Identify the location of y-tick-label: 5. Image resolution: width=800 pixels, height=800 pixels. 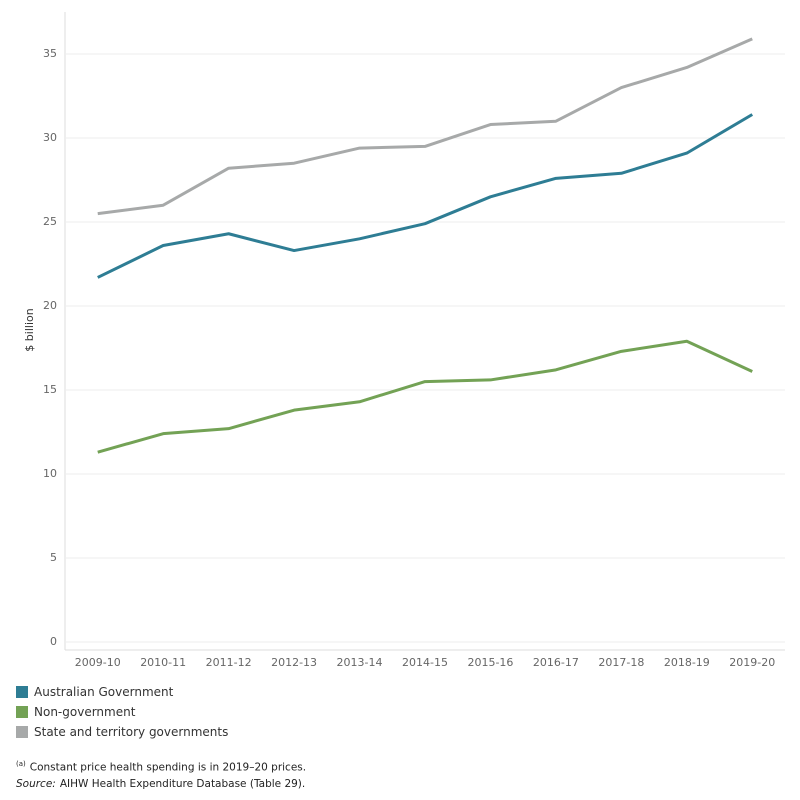
(53, 557).